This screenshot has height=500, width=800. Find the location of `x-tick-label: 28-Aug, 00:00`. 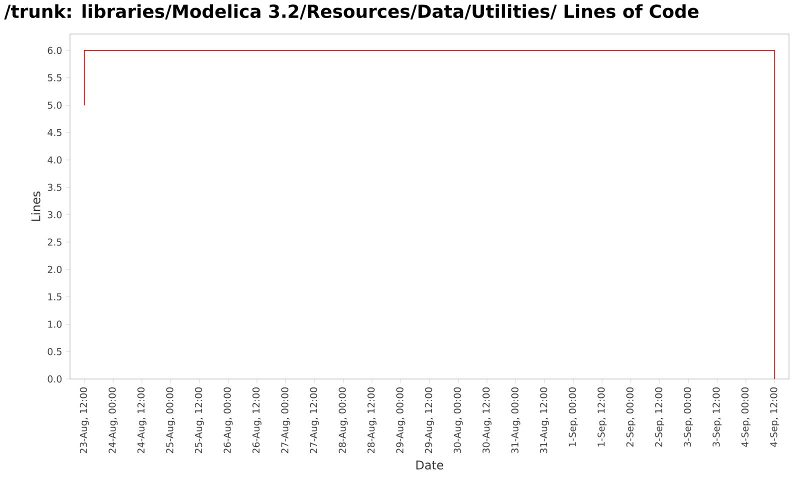

x-tick-label: 28-Aug, 00:00 is located at coordinates (343, 420).